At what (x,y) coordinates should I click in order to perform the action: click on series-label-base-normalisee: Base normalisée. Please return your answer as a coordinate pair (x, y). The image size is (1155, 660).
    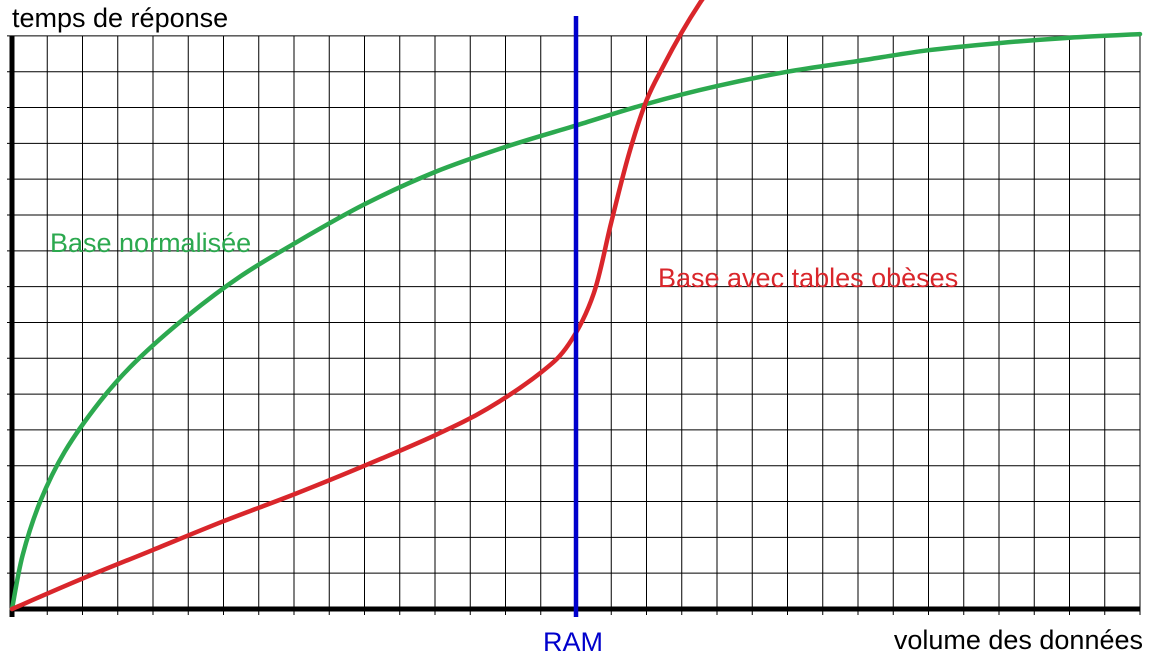
    Looking at the image, I should click on (150, 243).